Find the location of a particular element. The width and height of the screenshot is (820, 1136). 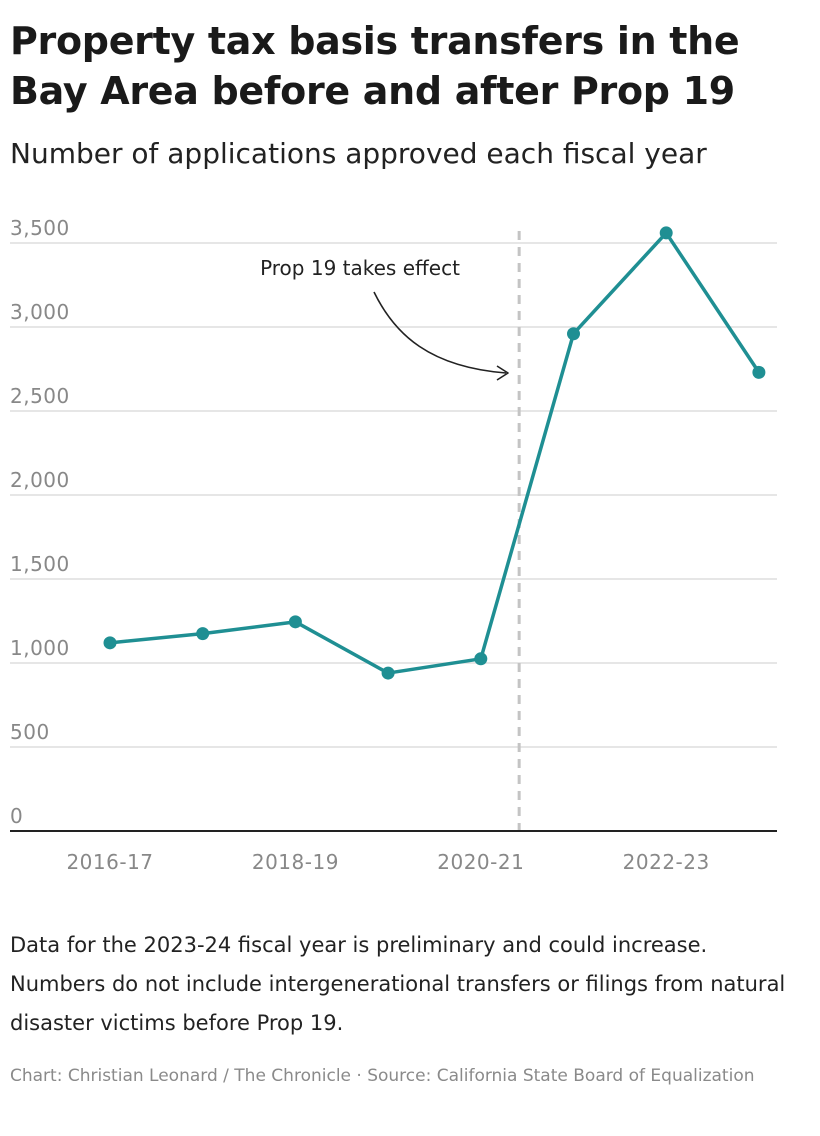

x-tick-label: 2016-17 is located at coordinates (109, 862).